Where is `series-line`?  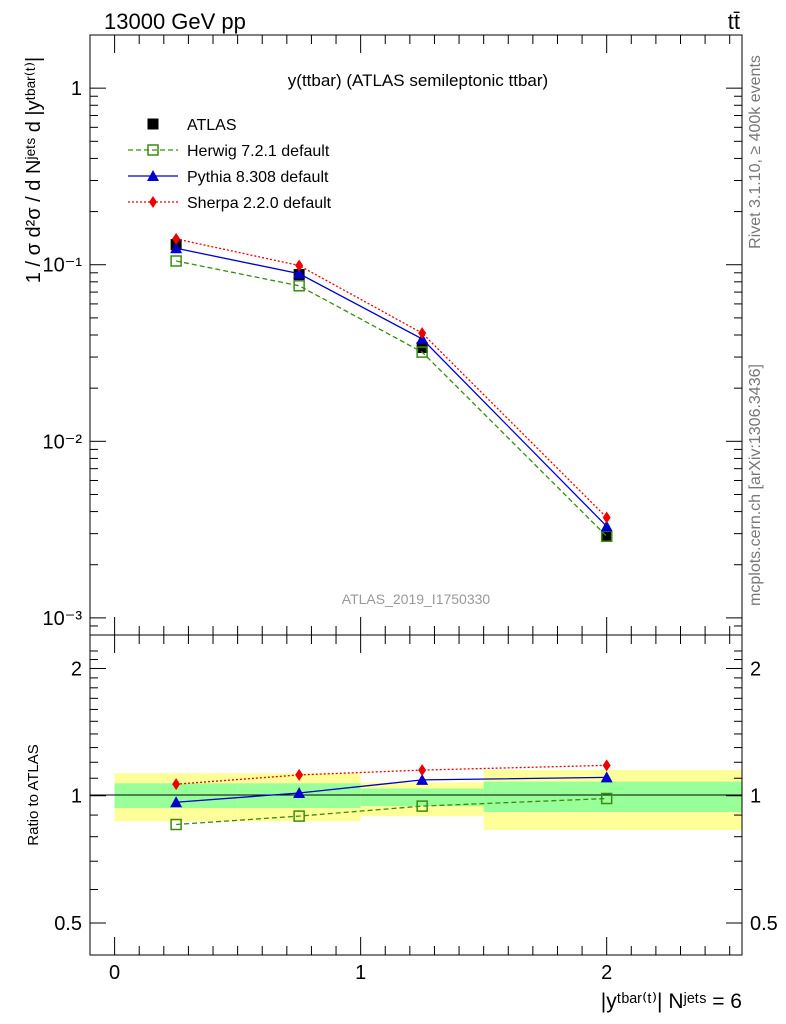
series-line is located at coordinates (391, 398).